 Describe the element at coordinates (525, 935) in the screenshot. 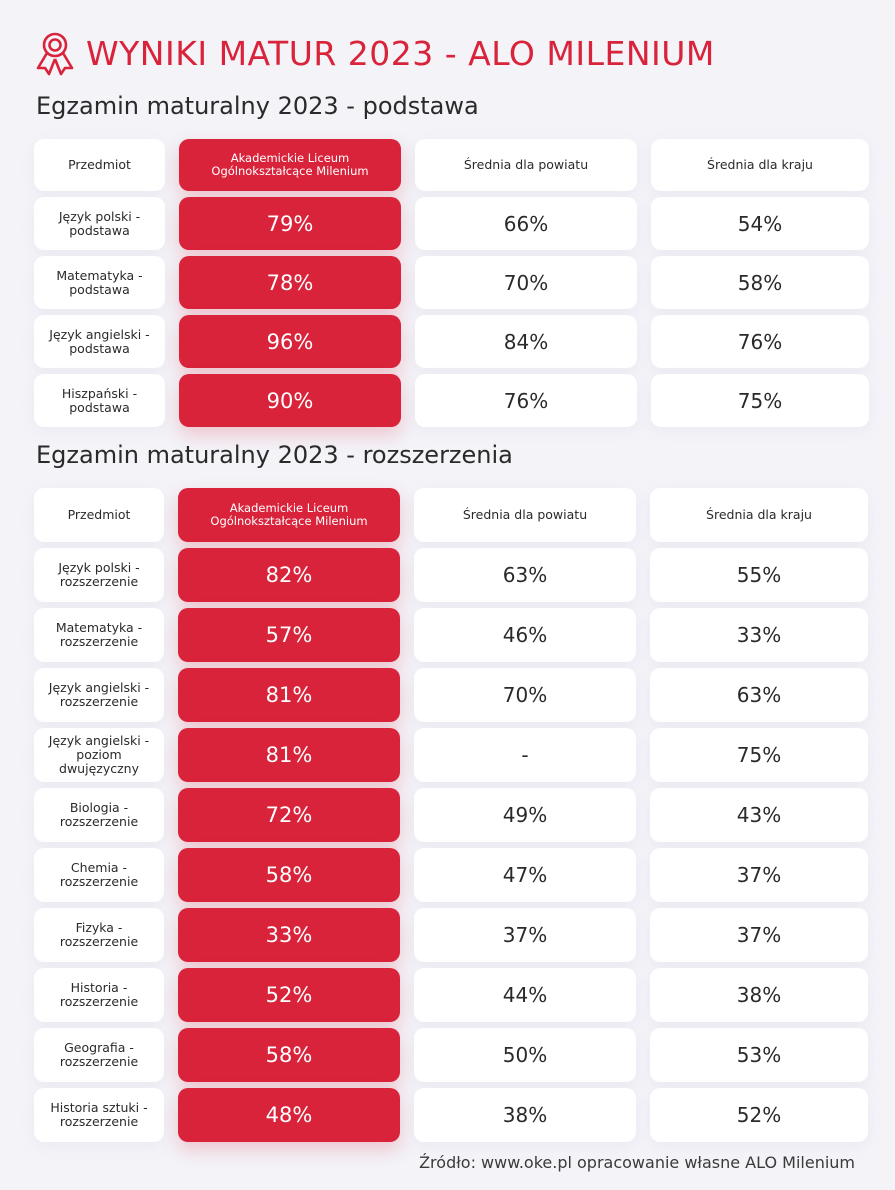

I see `table-cell-county-average: 37%` at that location.